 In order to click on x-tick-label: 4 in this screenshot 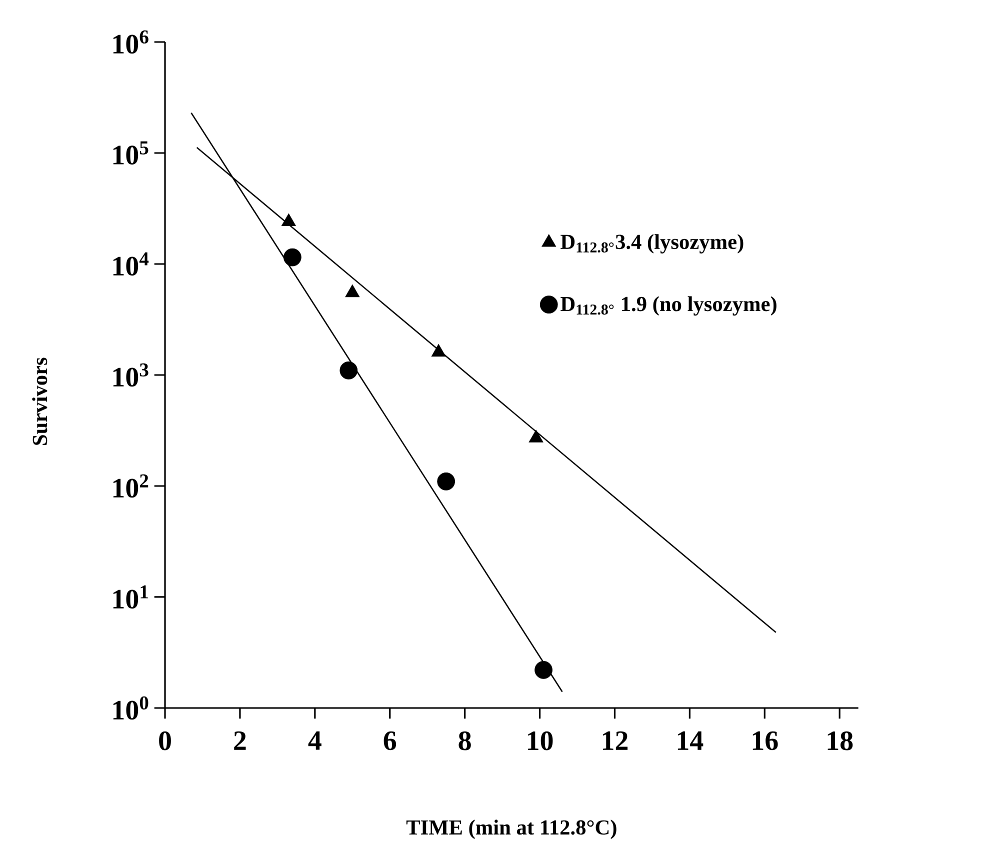, I will do `click(315, 740)`.